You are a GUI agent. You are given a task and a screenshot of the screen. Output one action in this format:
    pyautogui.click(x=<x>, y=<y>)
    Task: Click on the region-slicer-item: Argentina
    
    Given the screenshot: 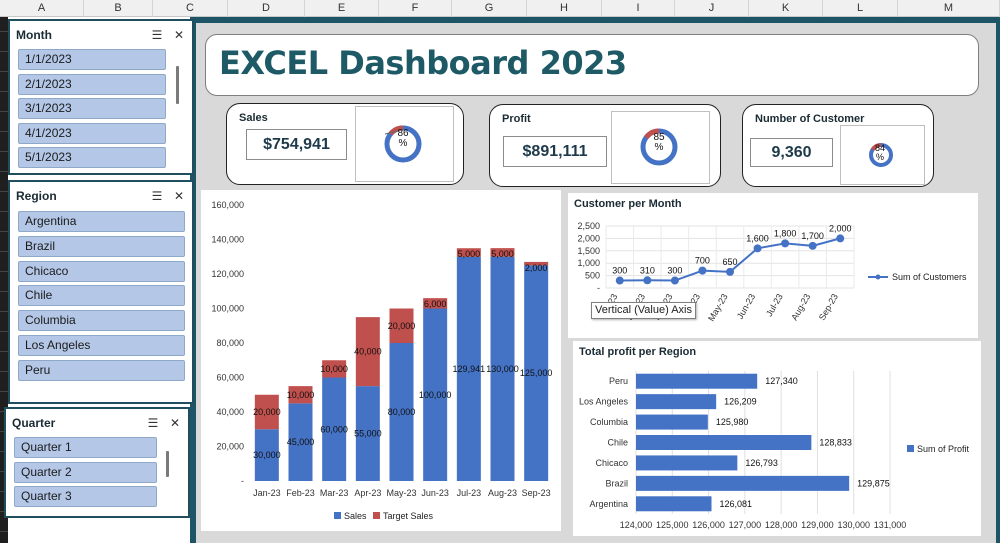 What is the action you would take?
    pyautogui.click(x=101, y=221)
    